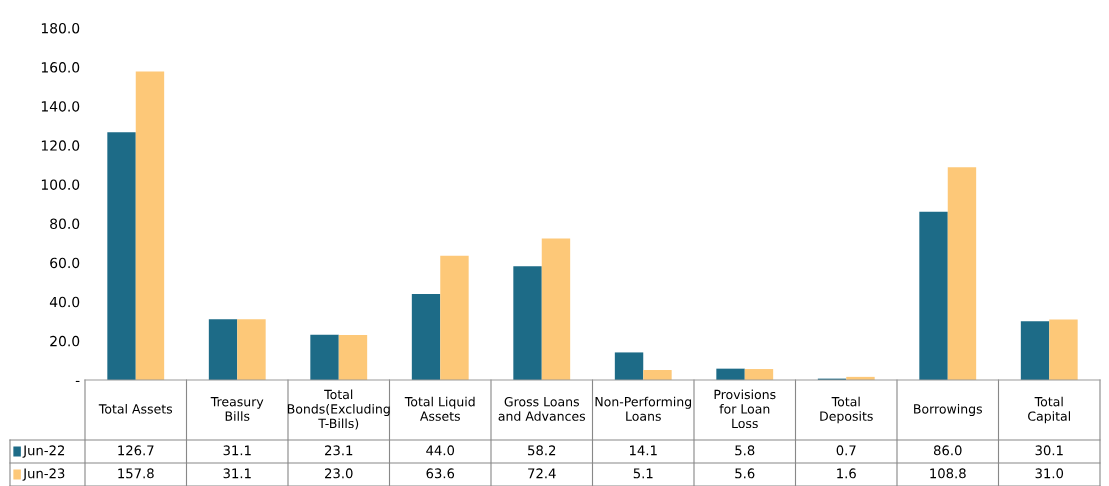  What do you see at coordinates (60, 67) in the screenshot?
I see `y-tick-label: 160.0` at bounding box center [60, 67].